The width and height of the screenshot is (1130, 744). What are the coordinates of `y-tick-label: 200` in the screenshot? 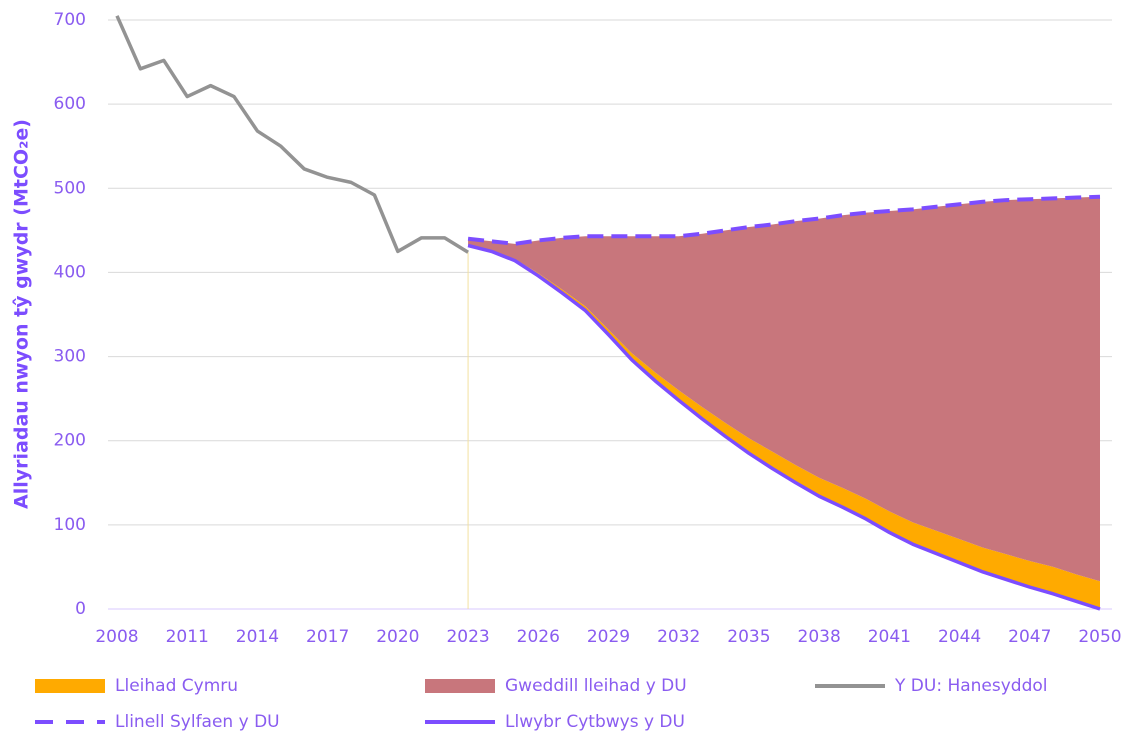 It's located at (70, 441).